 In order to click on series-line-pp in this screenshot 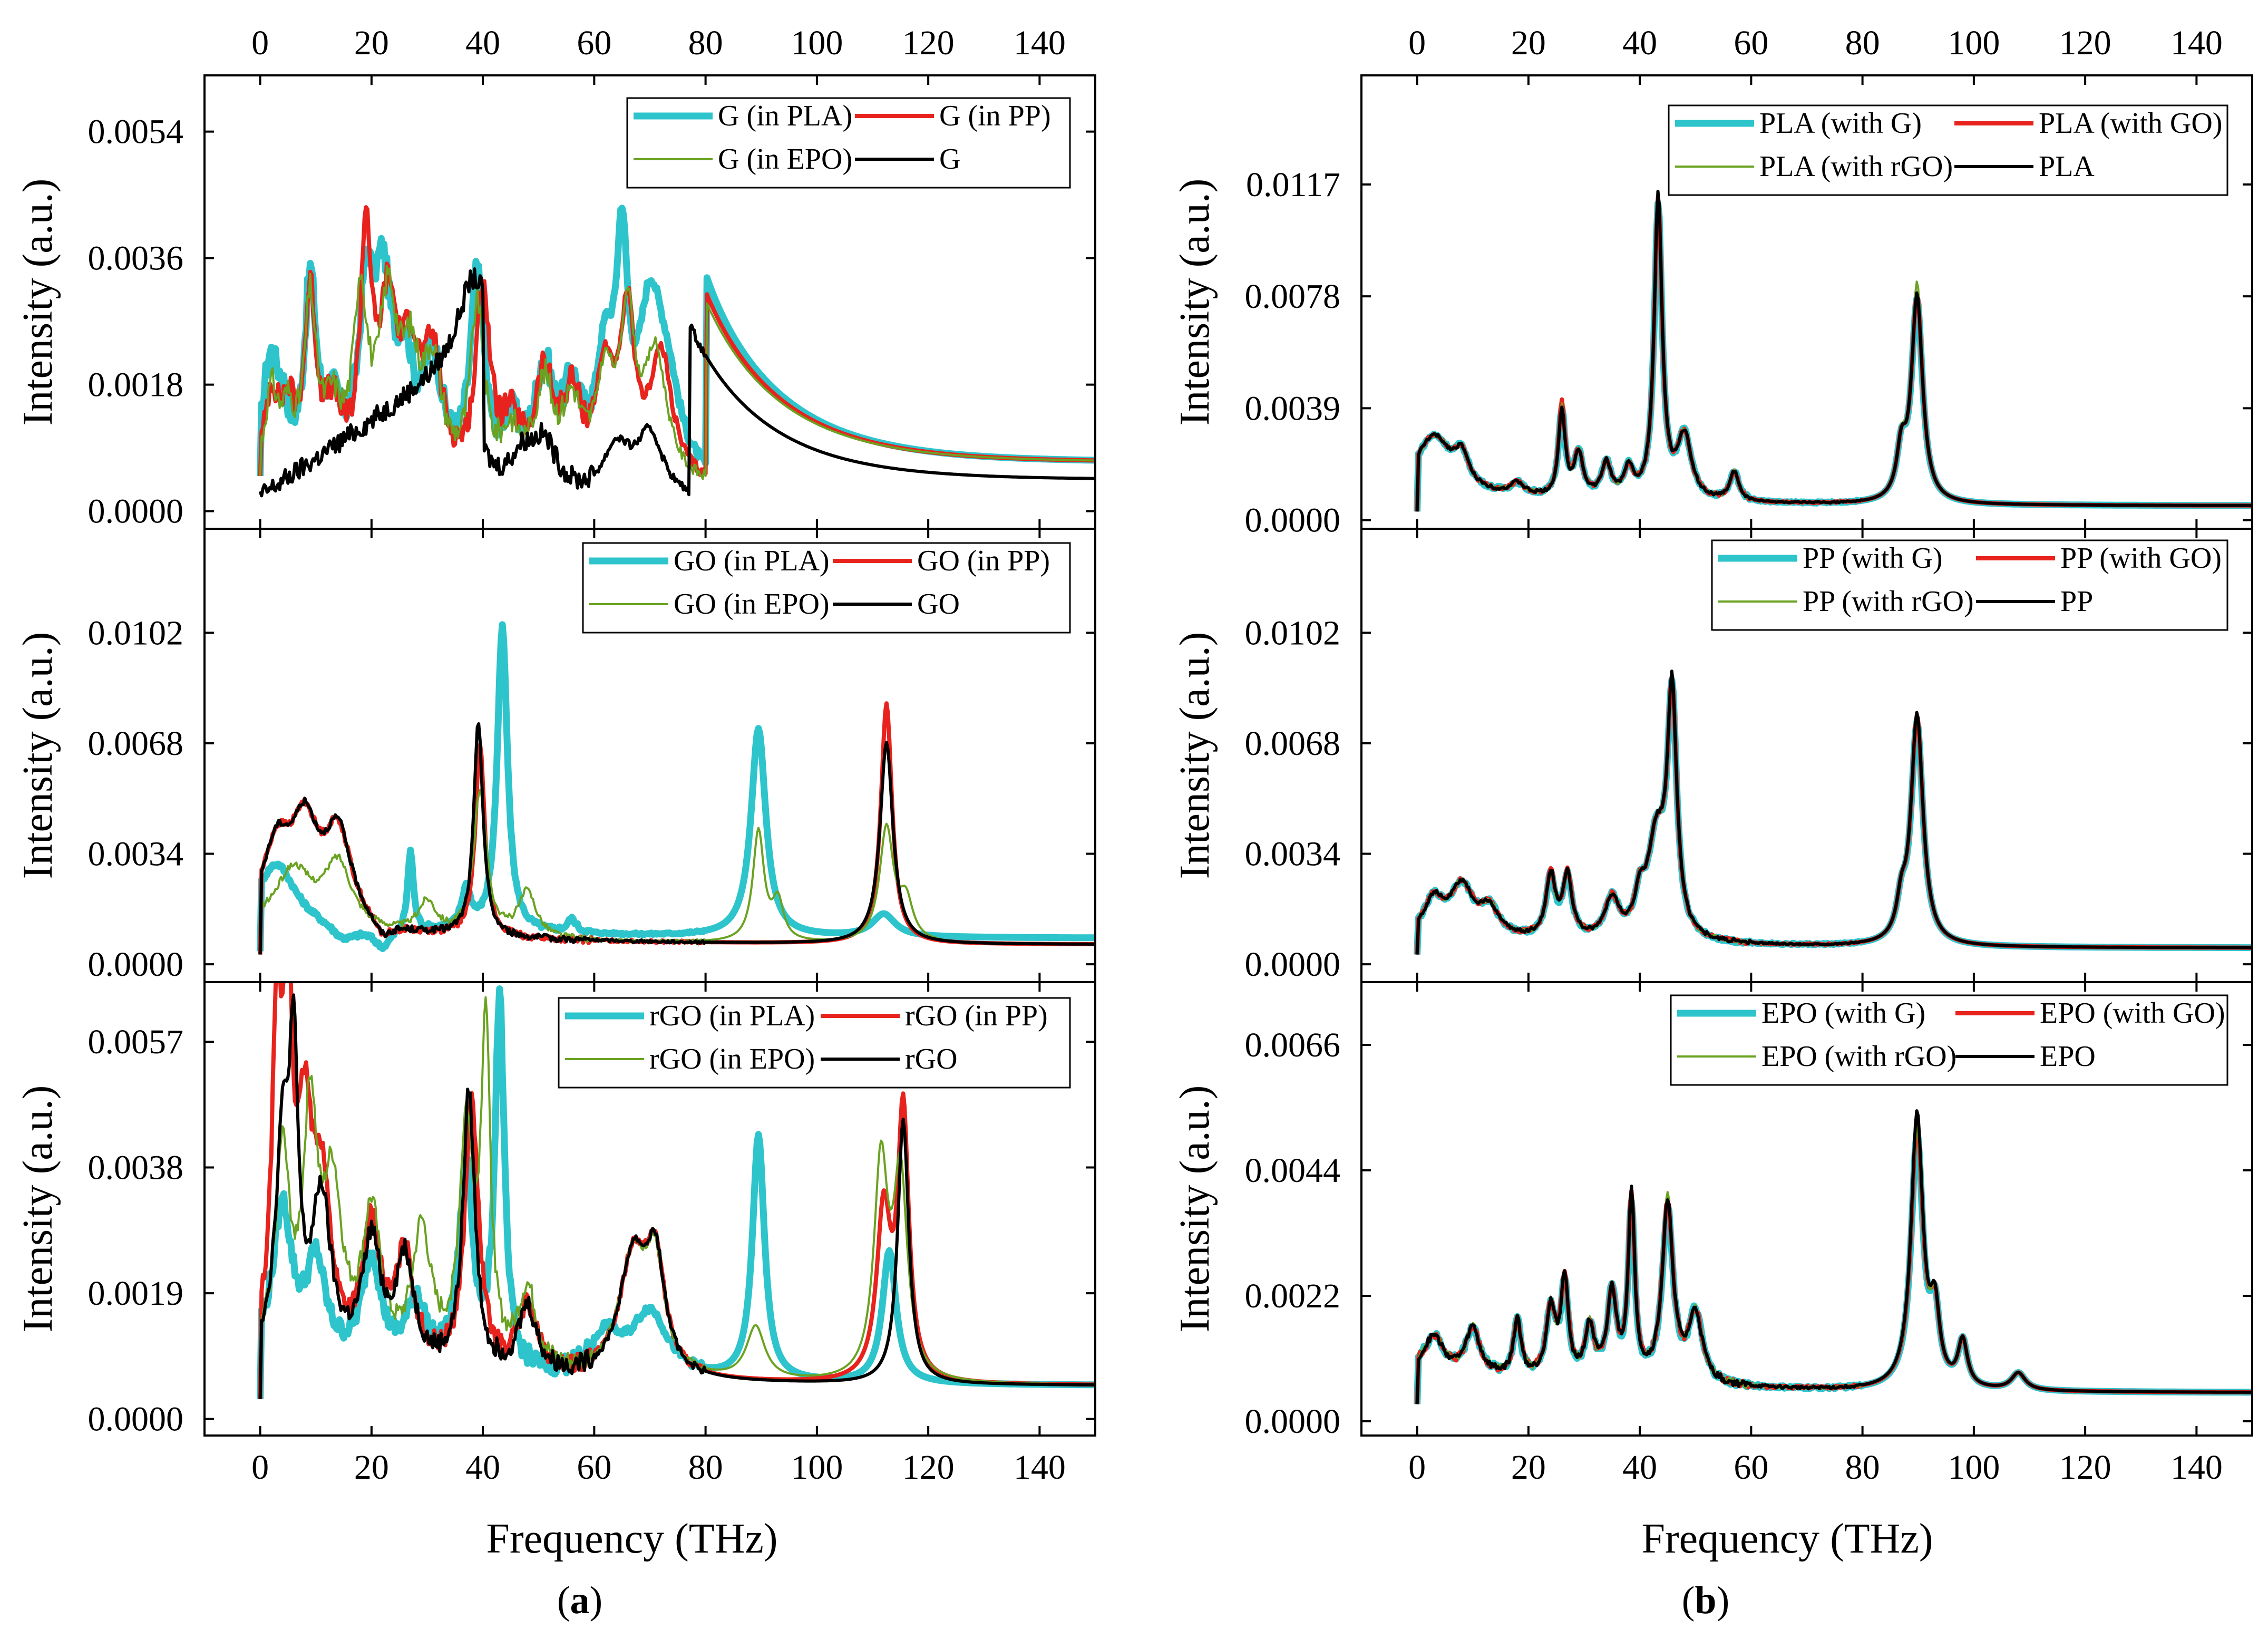, I will do `click(1833, 813)`.